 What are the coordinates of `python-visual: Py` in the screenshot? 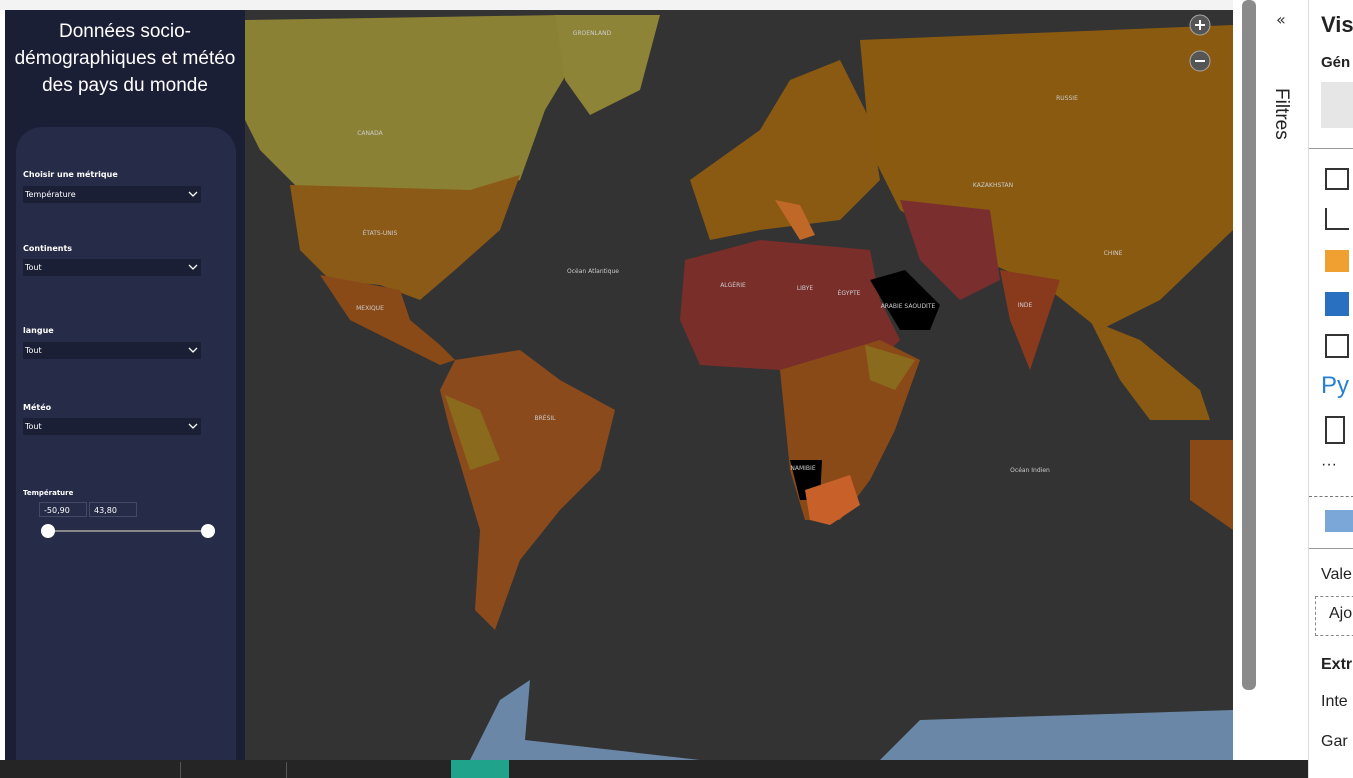 It's located at (1335, 385).